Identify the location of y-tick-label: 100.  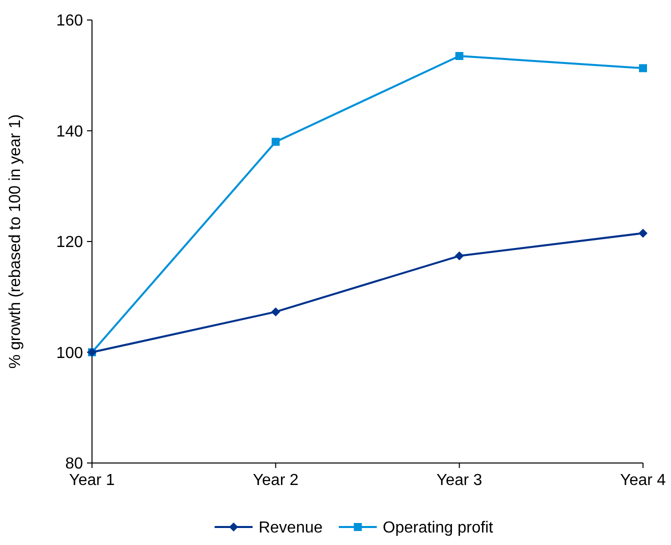
(70, 353).